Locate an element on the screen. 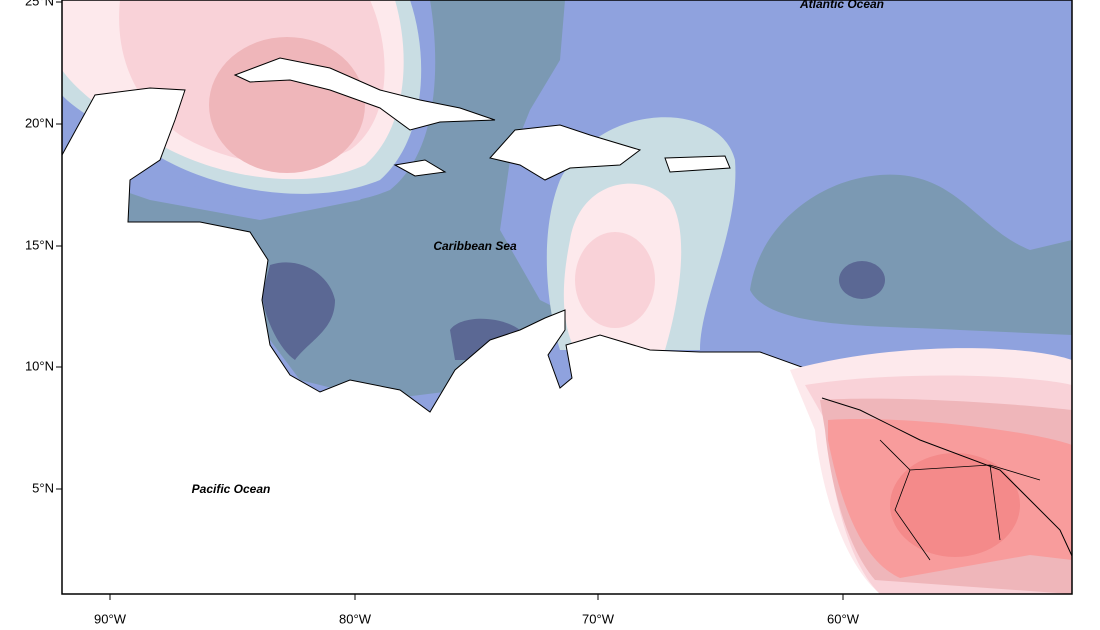 This screenshot has height=630, width=1100. border is located at coordinates (960, 500).